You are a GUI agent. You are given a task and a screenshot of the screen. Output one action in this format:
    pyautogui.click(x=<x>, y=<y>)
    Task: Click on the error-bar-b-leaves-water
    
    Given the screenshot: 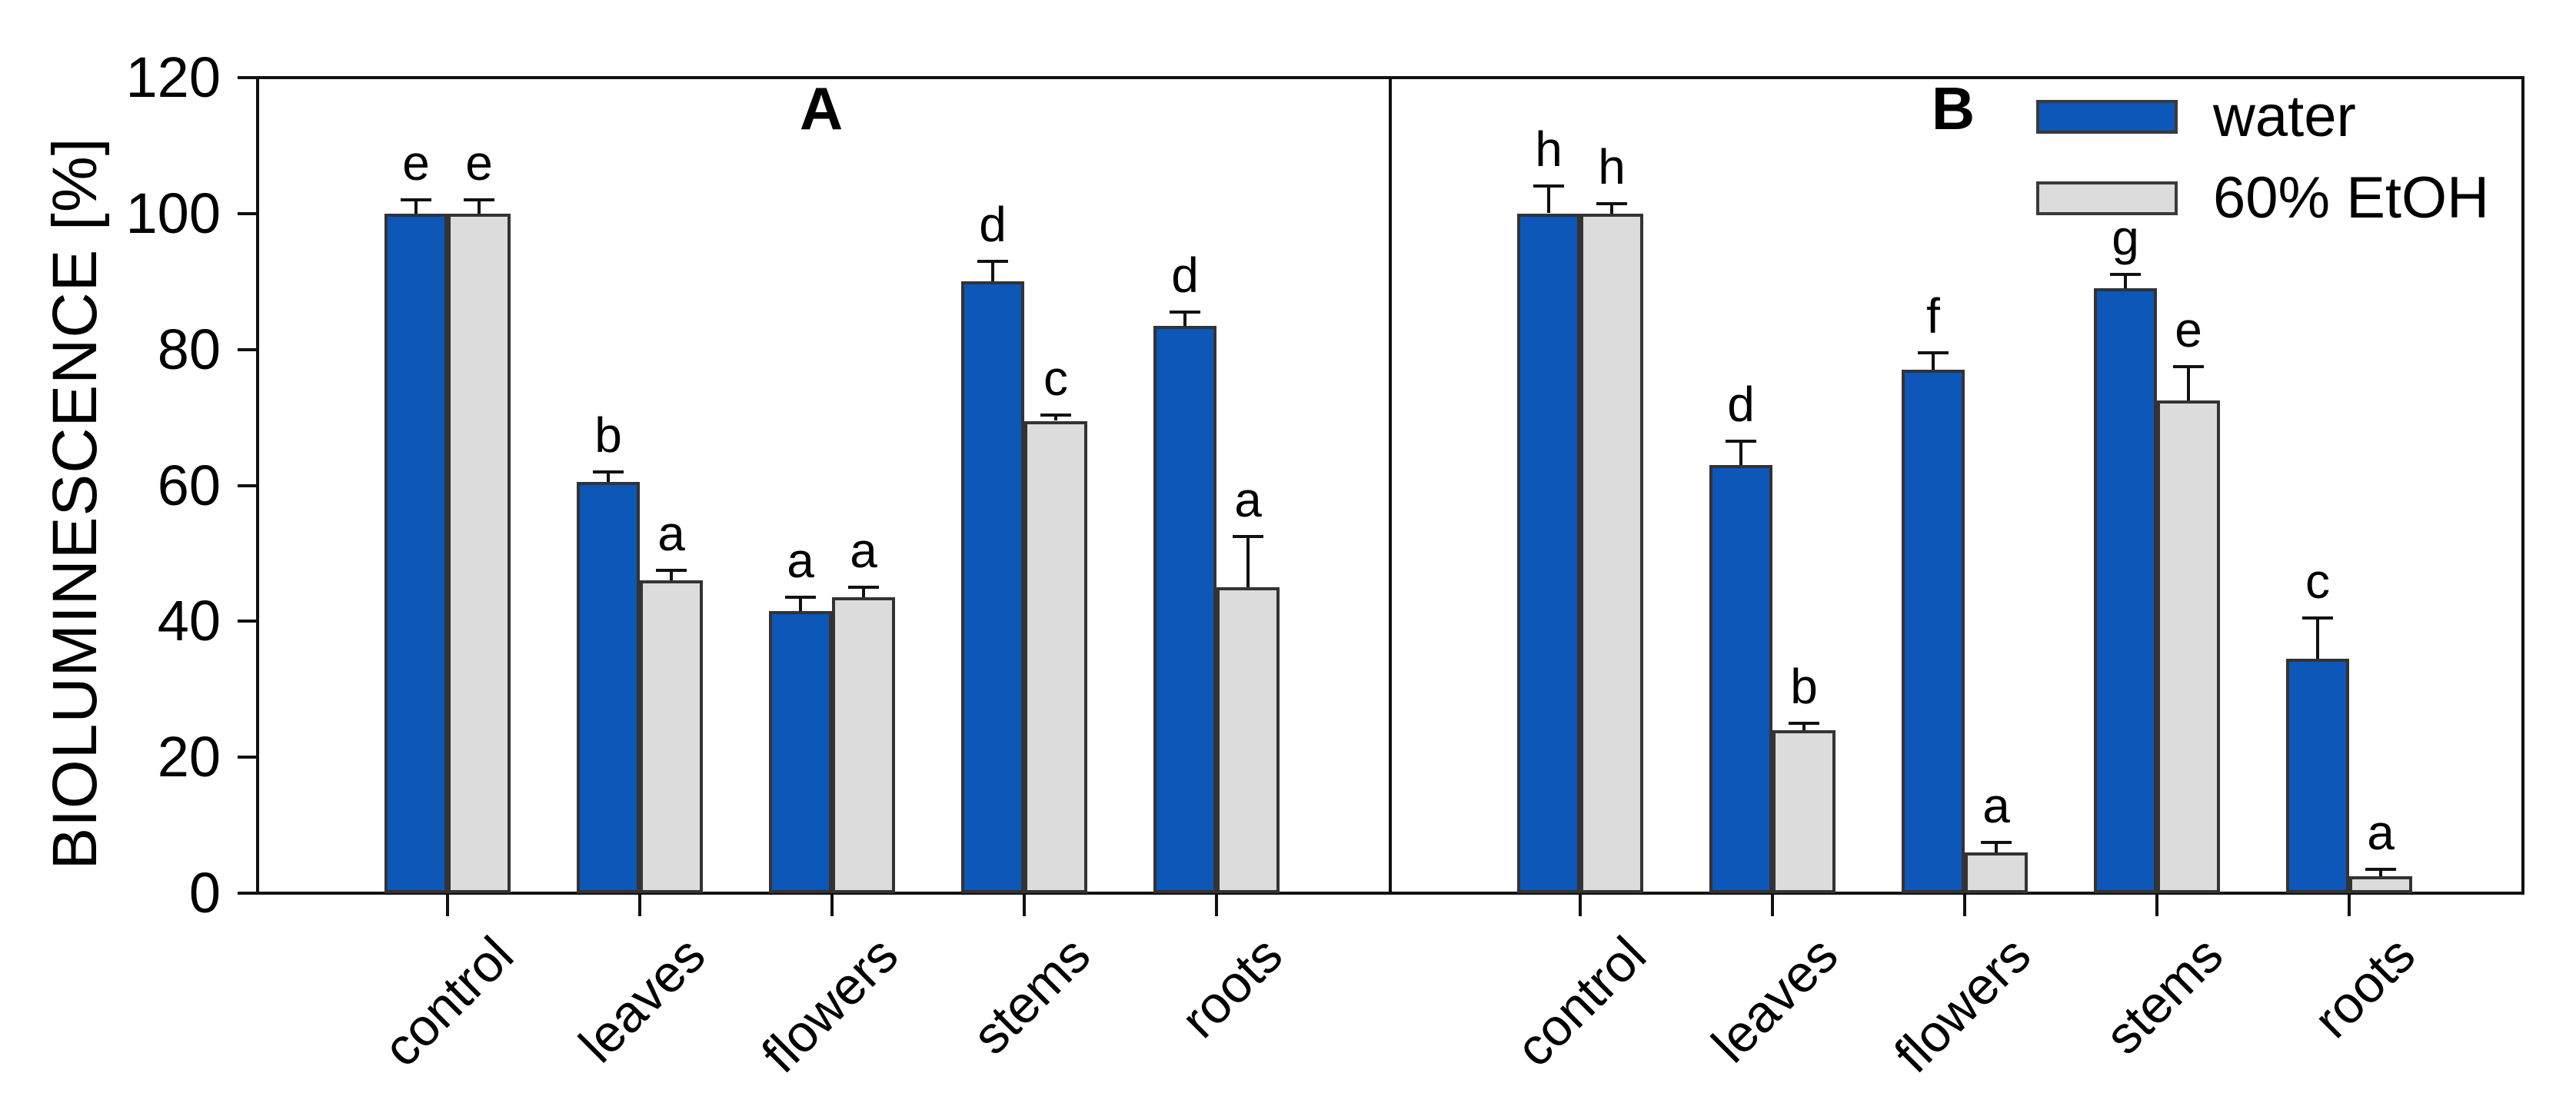 What is the action you would take?
    pyautogui.click(x=1740, y=453)
    